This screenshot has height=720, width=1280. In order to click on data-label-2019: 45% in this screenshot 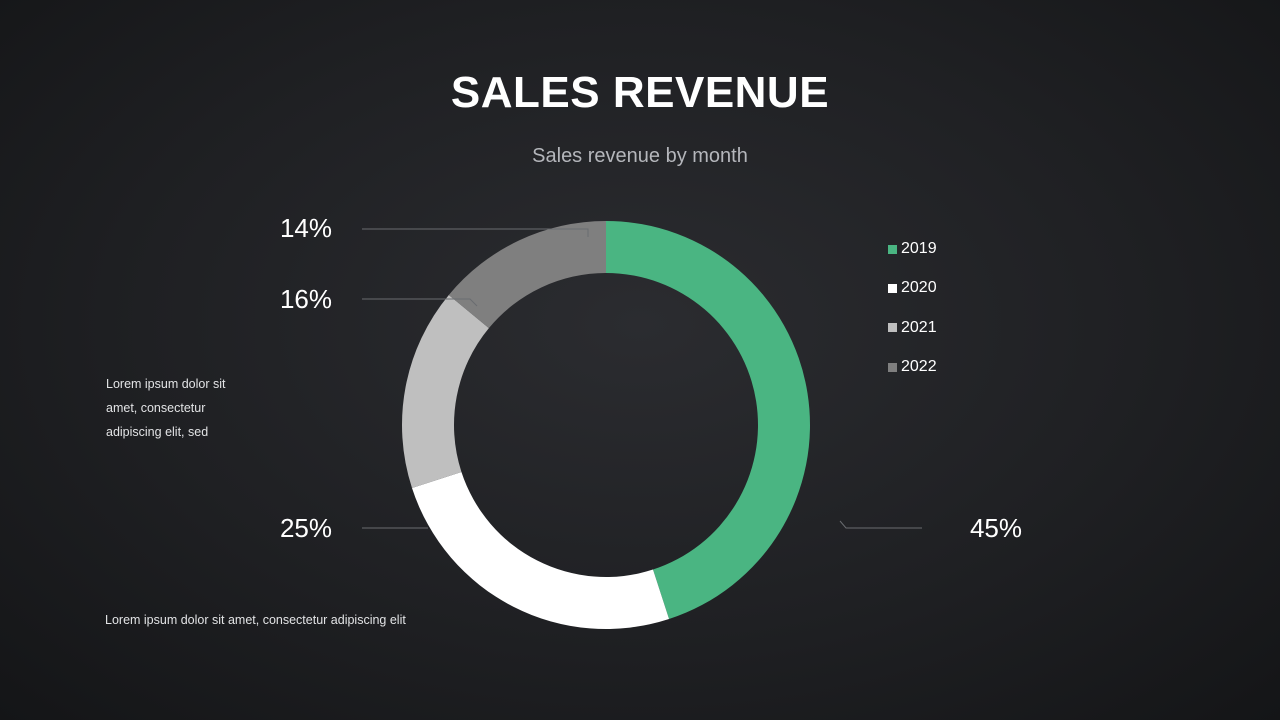, I will do `click(996, 528)`.